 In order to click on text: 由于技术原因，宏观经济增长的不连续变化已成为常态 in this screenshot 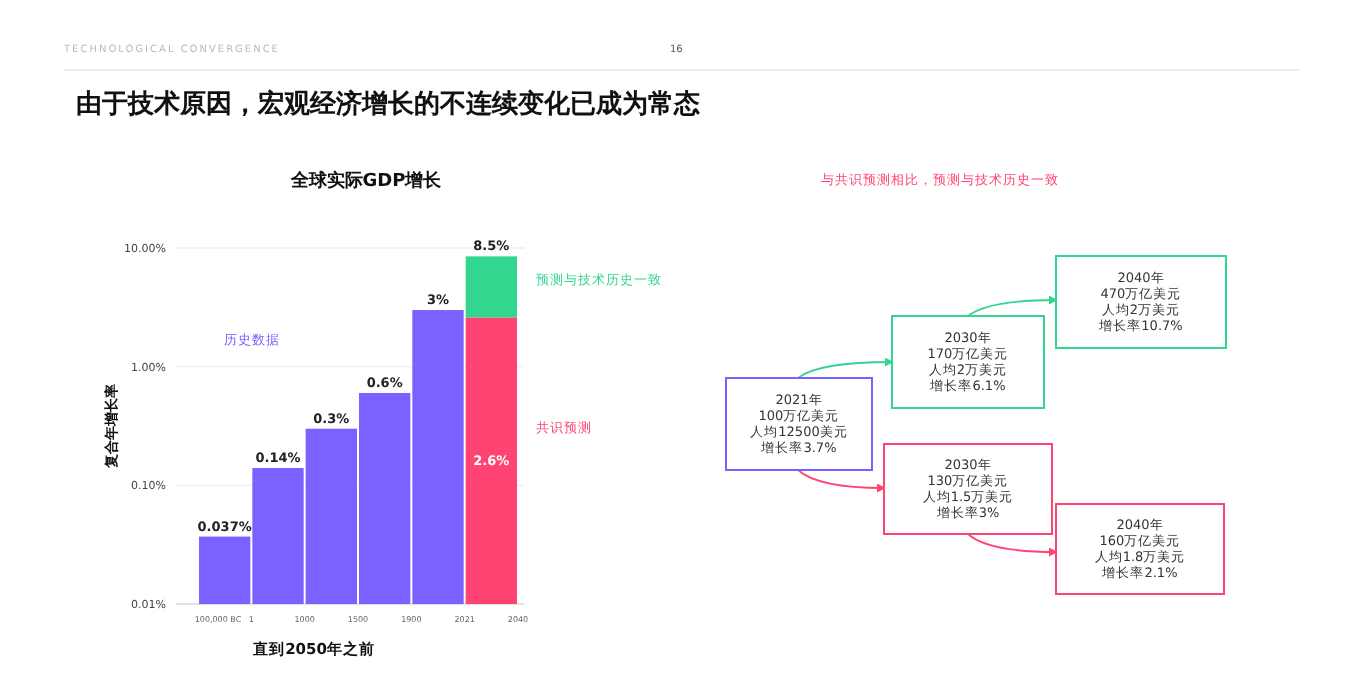, I will do `click(389, 104)`.